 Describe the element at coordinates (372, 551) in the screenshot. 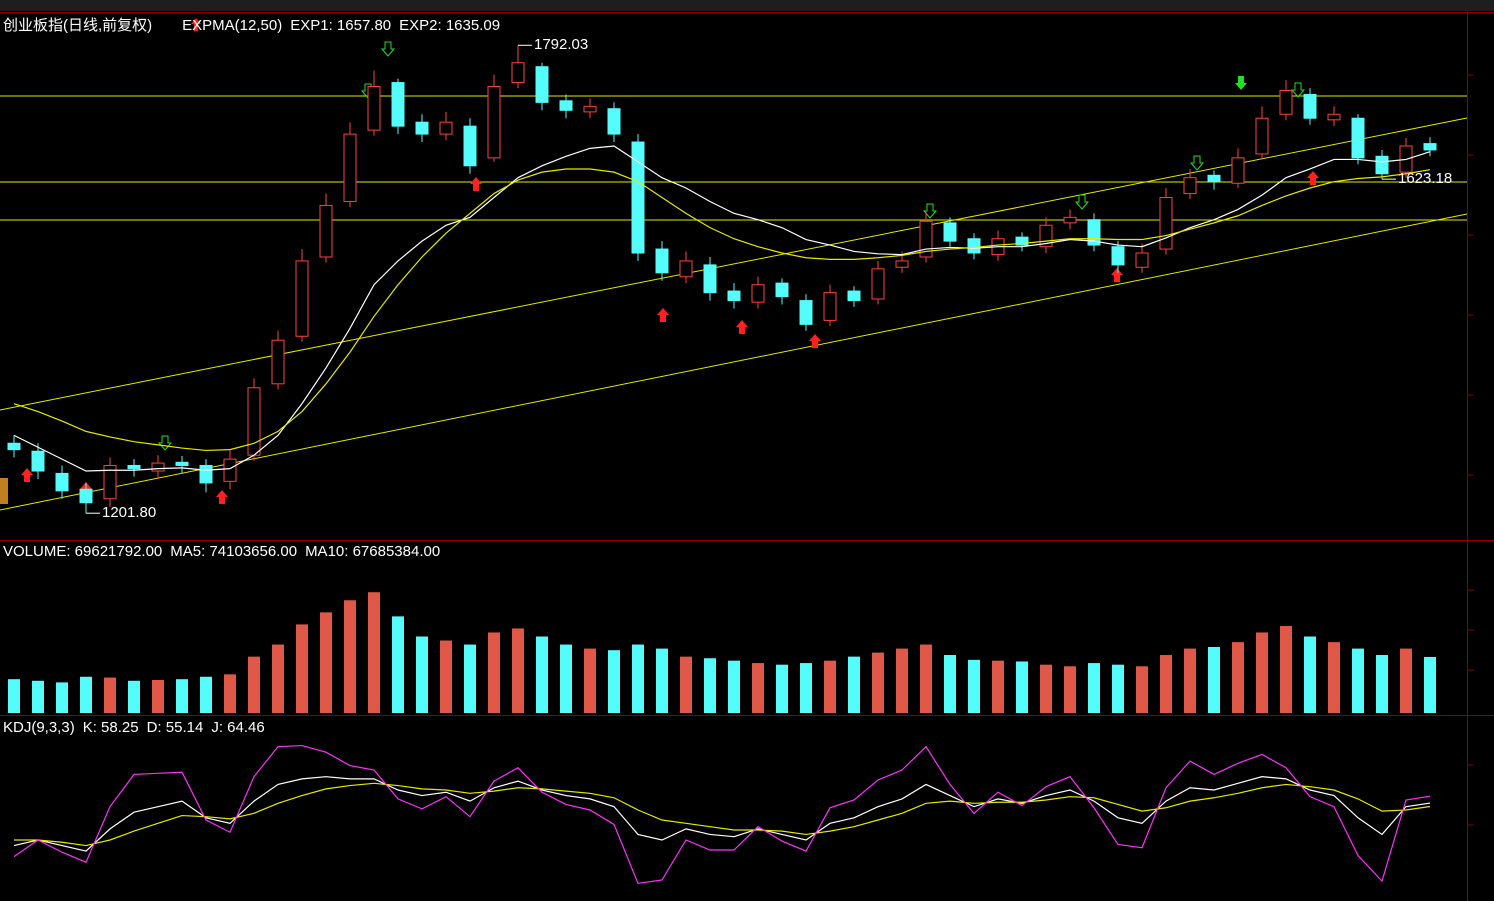

I see `header-label: MA10: 67685384.00` at that location.